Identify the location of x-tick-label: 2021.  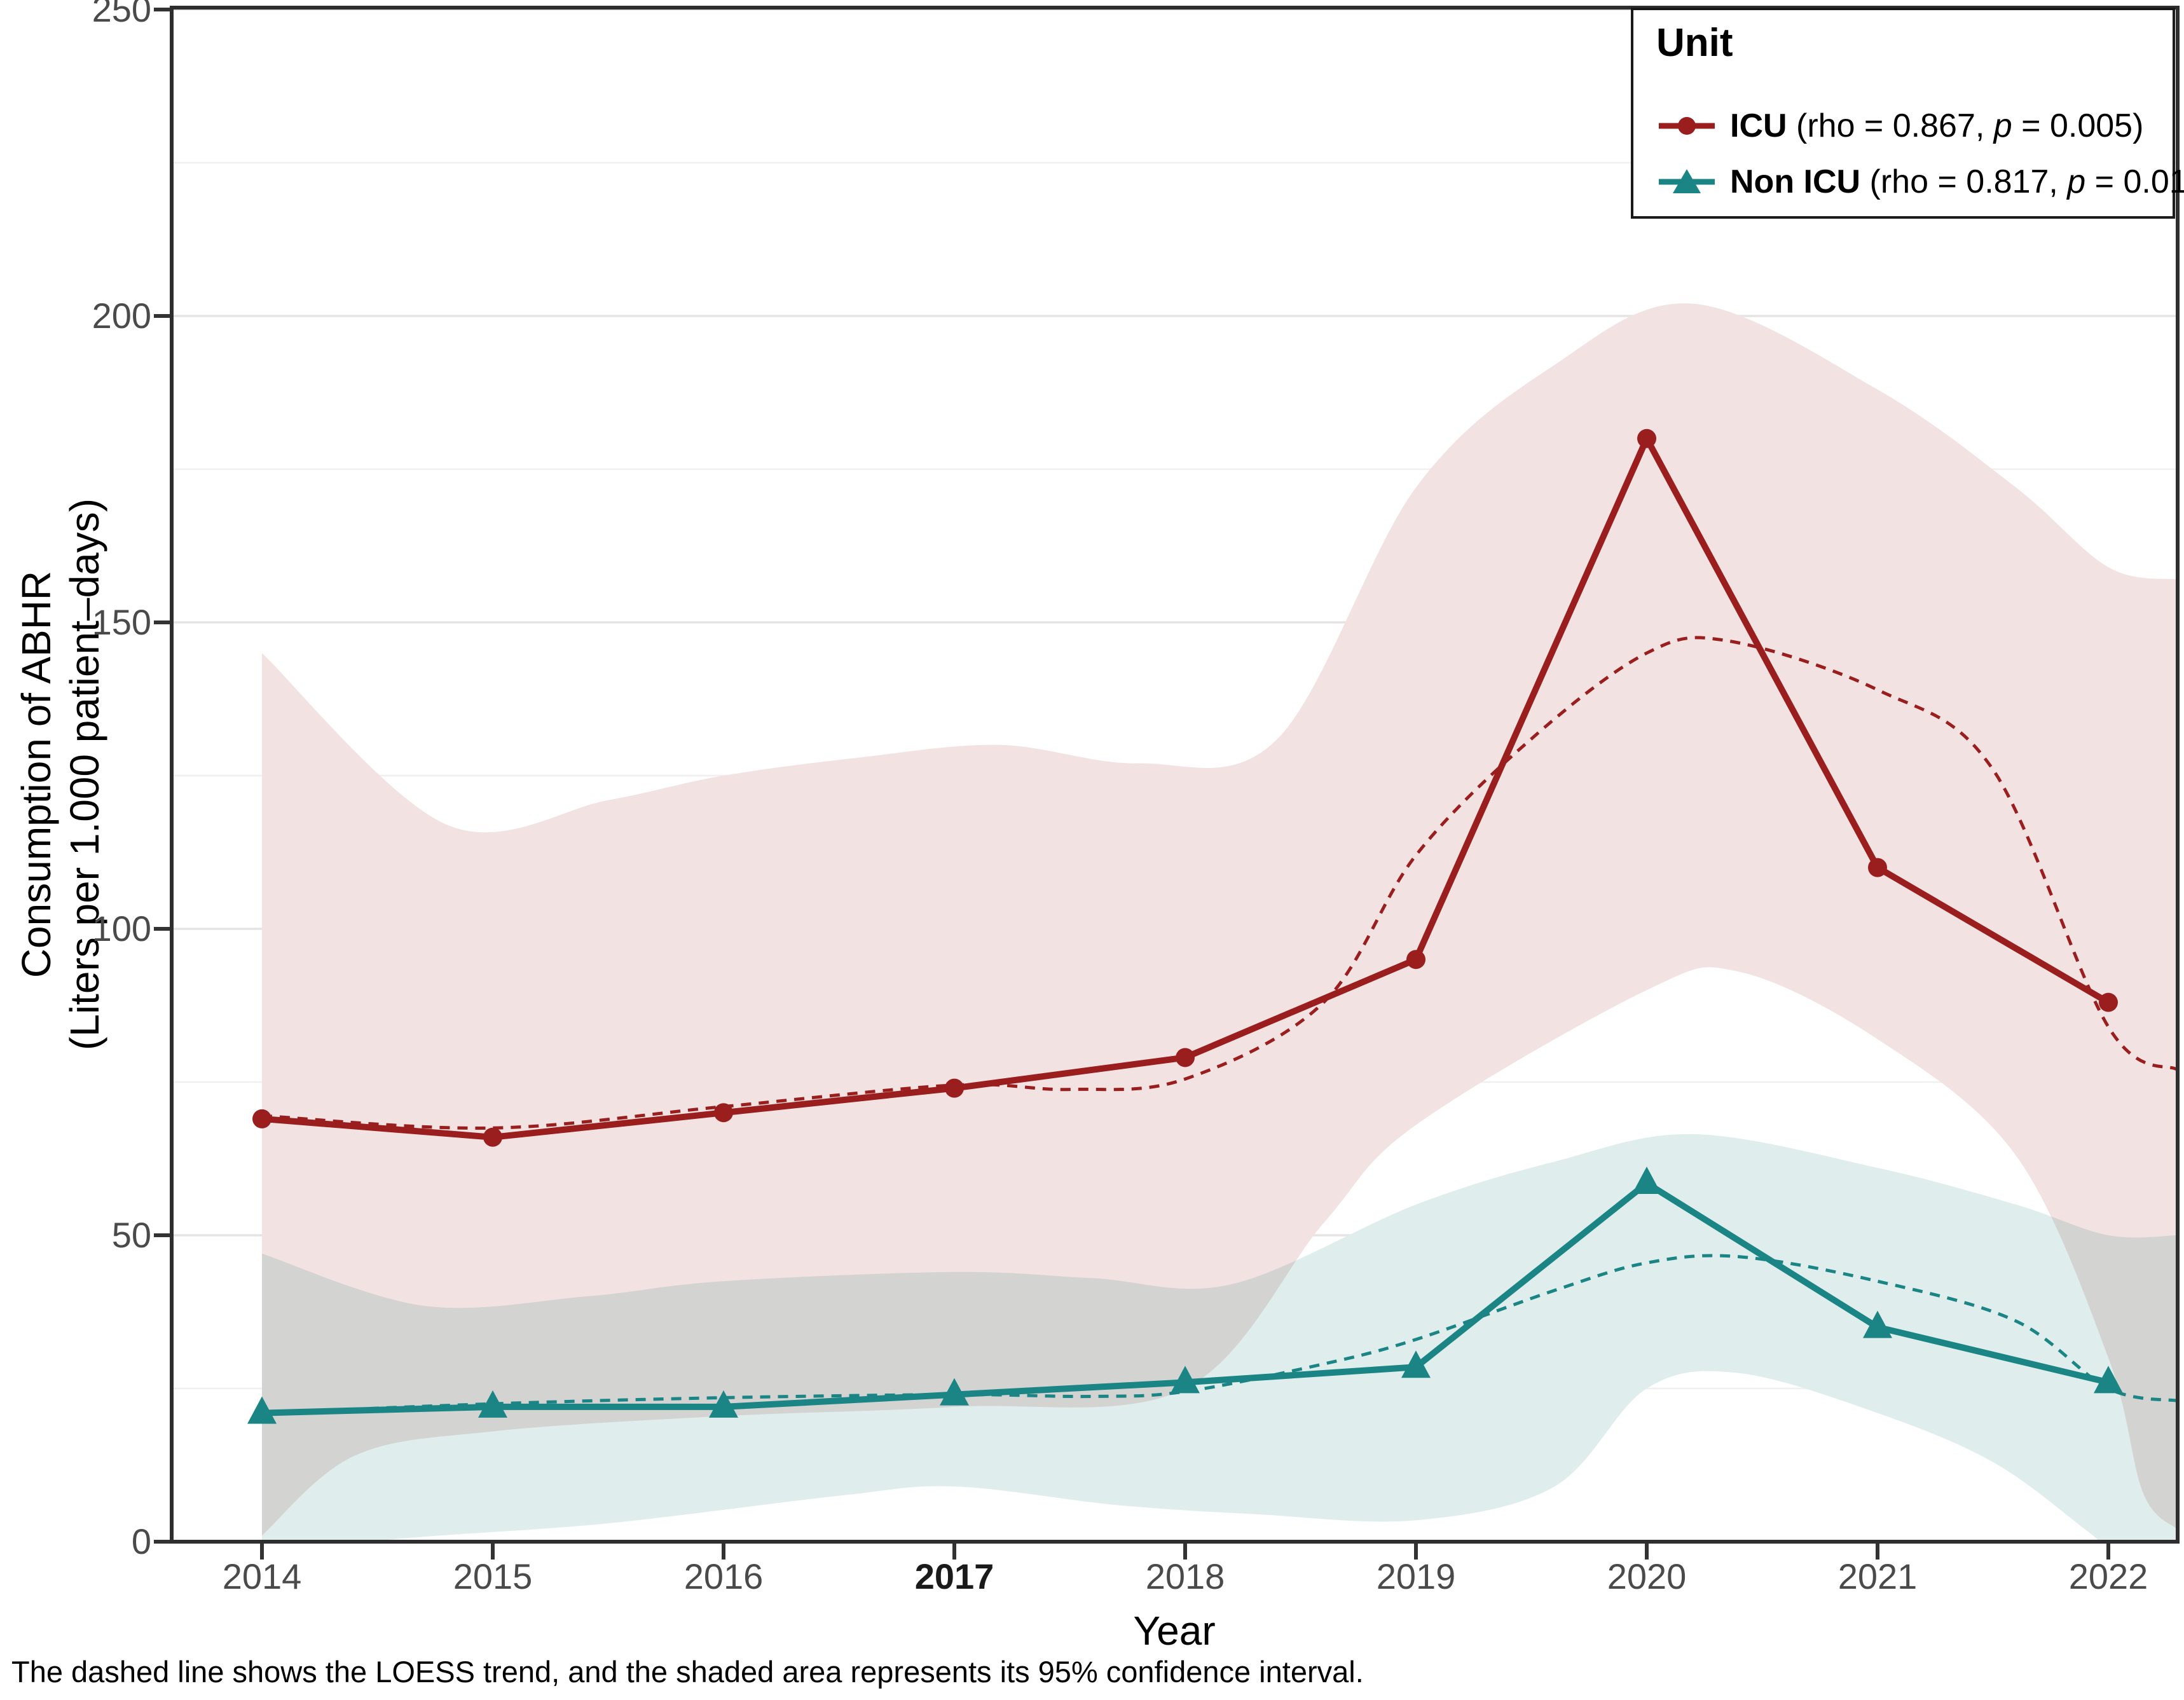
(1877, 1576).